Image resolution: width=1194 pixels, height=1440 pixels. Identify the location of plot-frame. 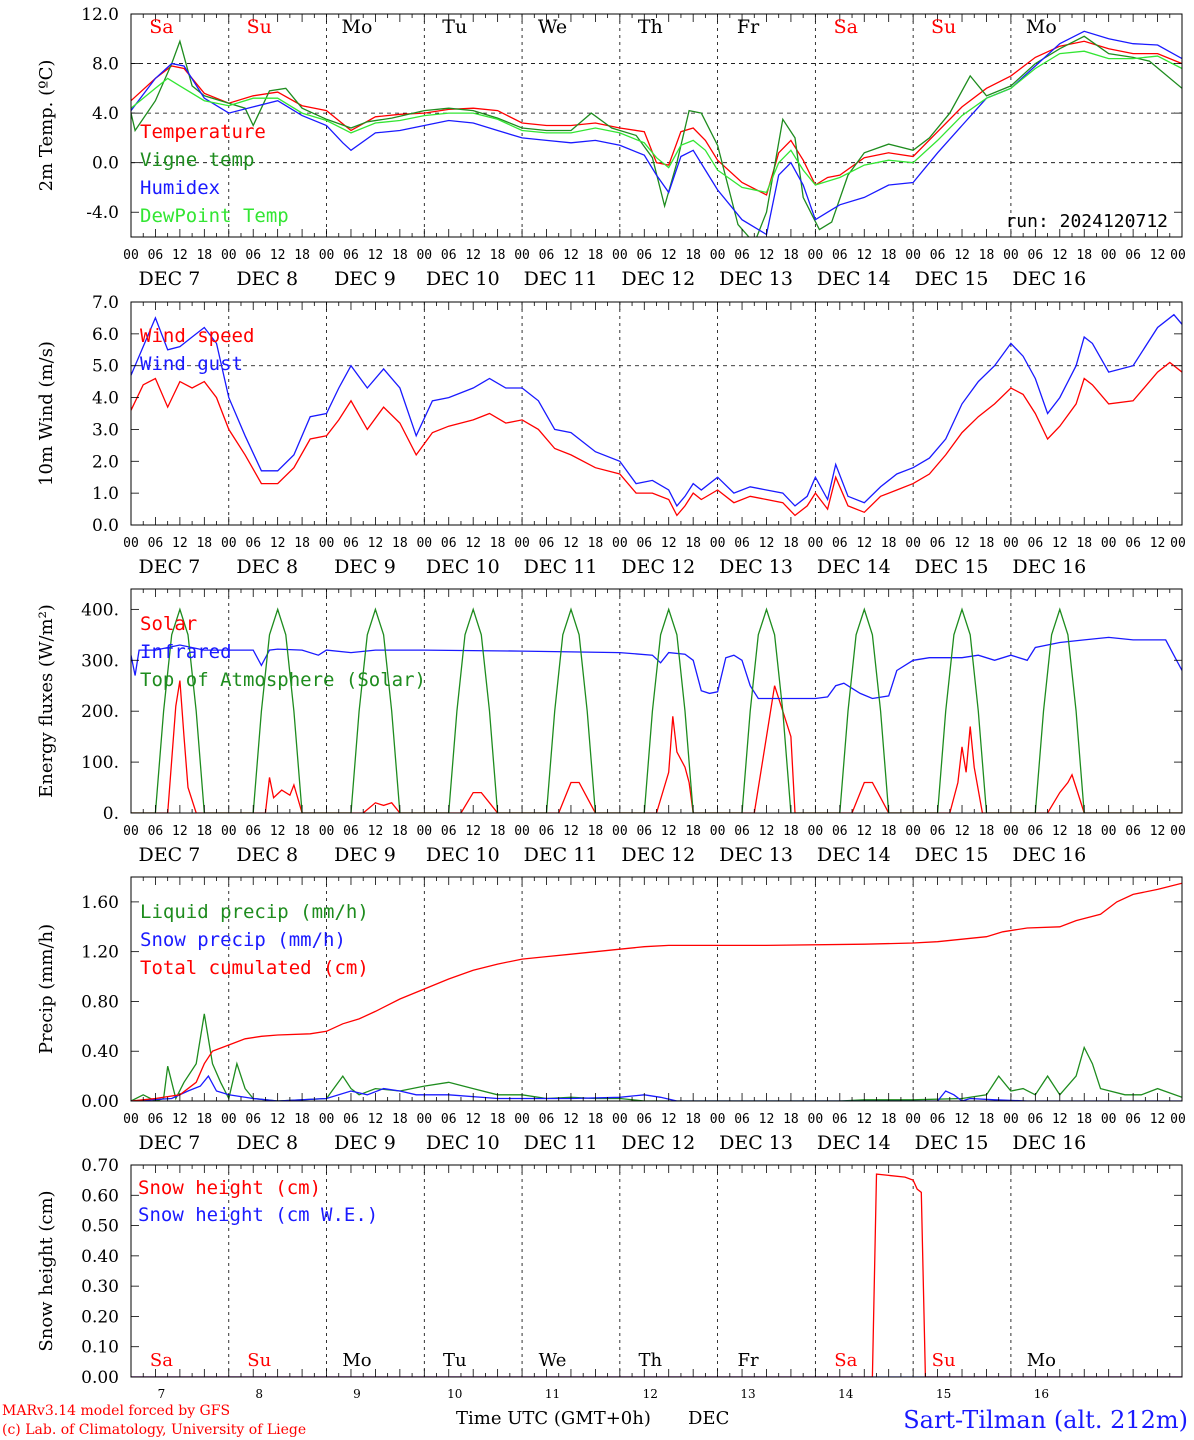
(656, 413).